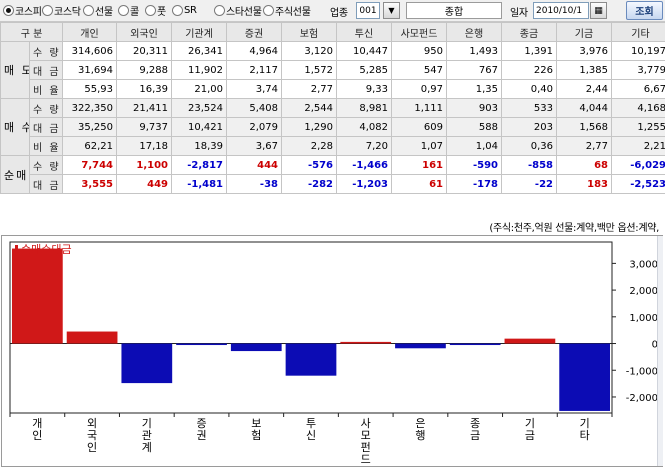  Describe the element at coordinates (199, 165) in the screenshot. I see `table-cell: -2,817` at that location.